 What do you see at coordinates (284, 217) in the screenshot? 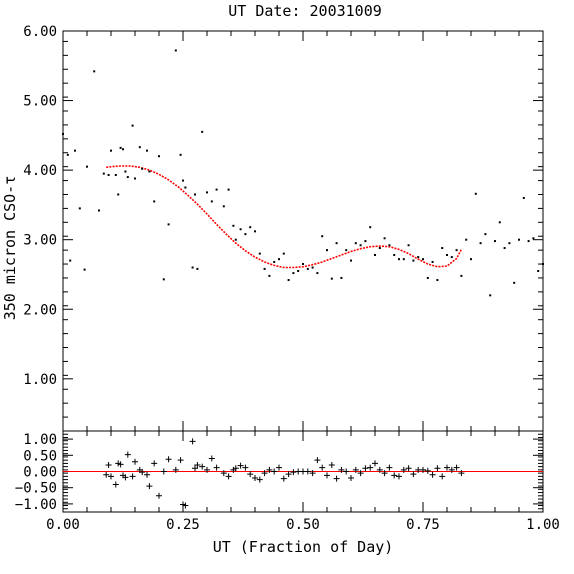
I see `fit-line` at bounding box center [284, 217].